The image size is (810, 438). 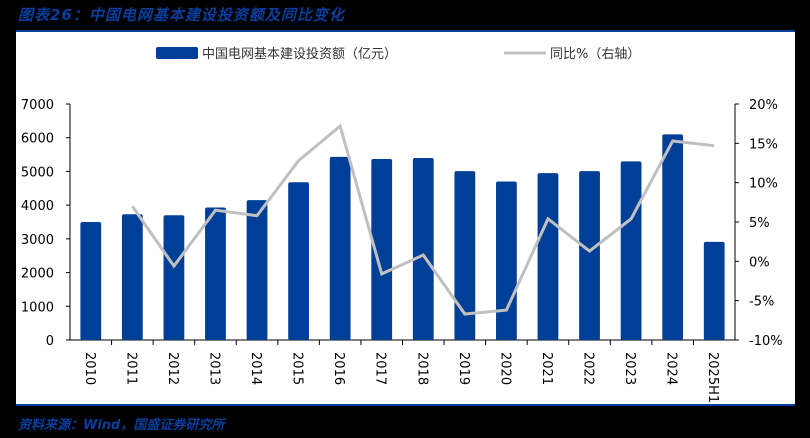 What do you see at coordinates (37, 206) in the screenshot?
I see `left-axis-tick: 4000` at bounding box center [37, 206].